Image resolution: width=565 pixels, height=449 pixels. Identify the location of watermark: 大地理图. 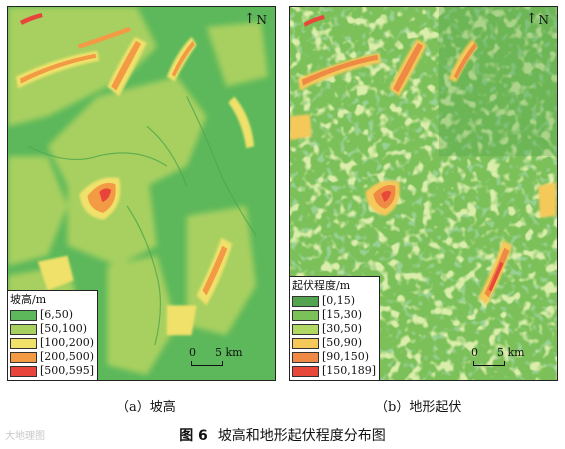
(25, 436).